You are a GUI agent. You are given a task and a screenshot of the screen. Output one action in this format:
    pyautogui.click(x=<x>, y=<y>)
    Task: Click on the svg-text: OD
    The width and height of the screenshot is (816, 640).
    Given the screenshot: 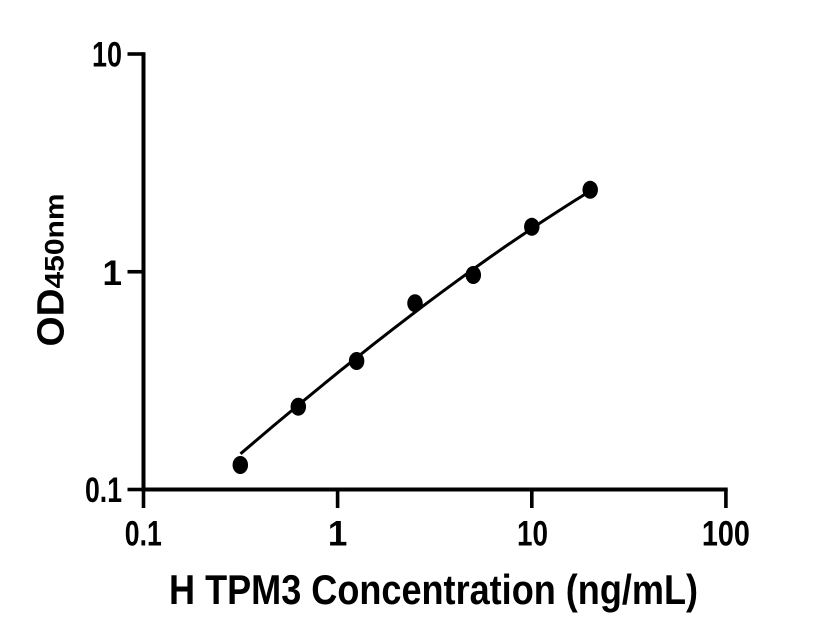 What is the action you would take?
    pyautogui.click(x=51, y=318)
    